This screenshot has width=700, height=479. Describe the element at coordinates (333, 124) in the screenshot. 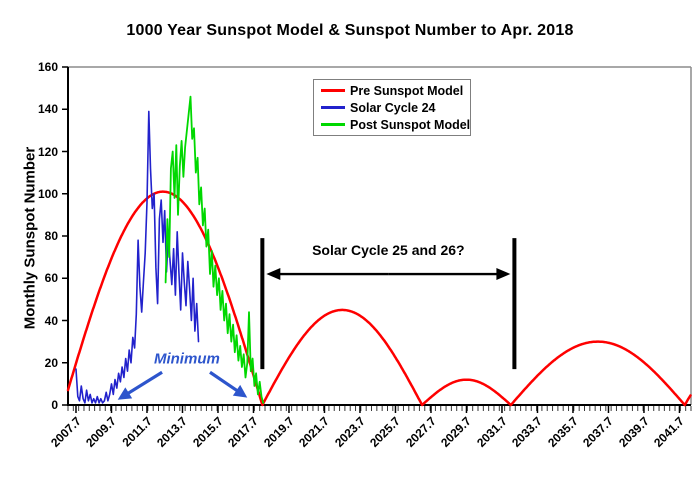

I see `legend-line-green` at that location.